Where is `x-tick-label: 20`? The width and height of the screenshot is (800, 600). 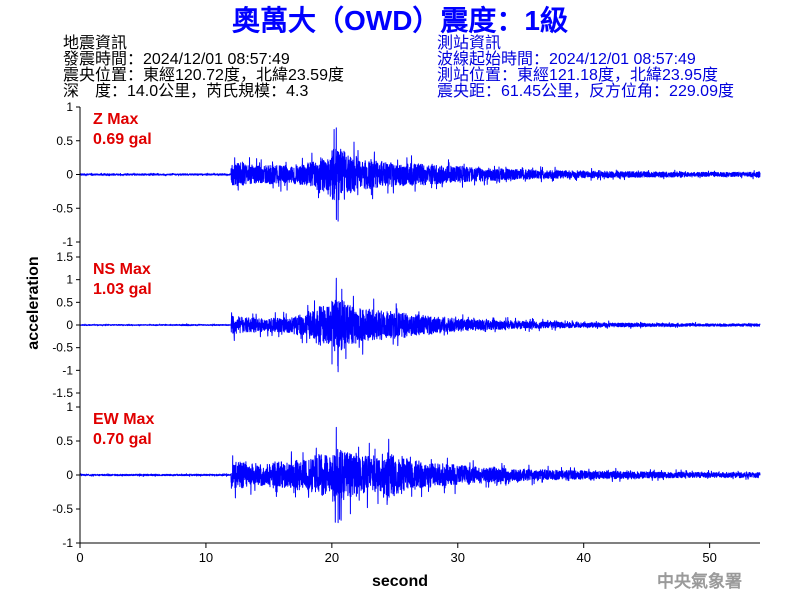 x-tick-label: 20 is located at coordinates (332, 557).